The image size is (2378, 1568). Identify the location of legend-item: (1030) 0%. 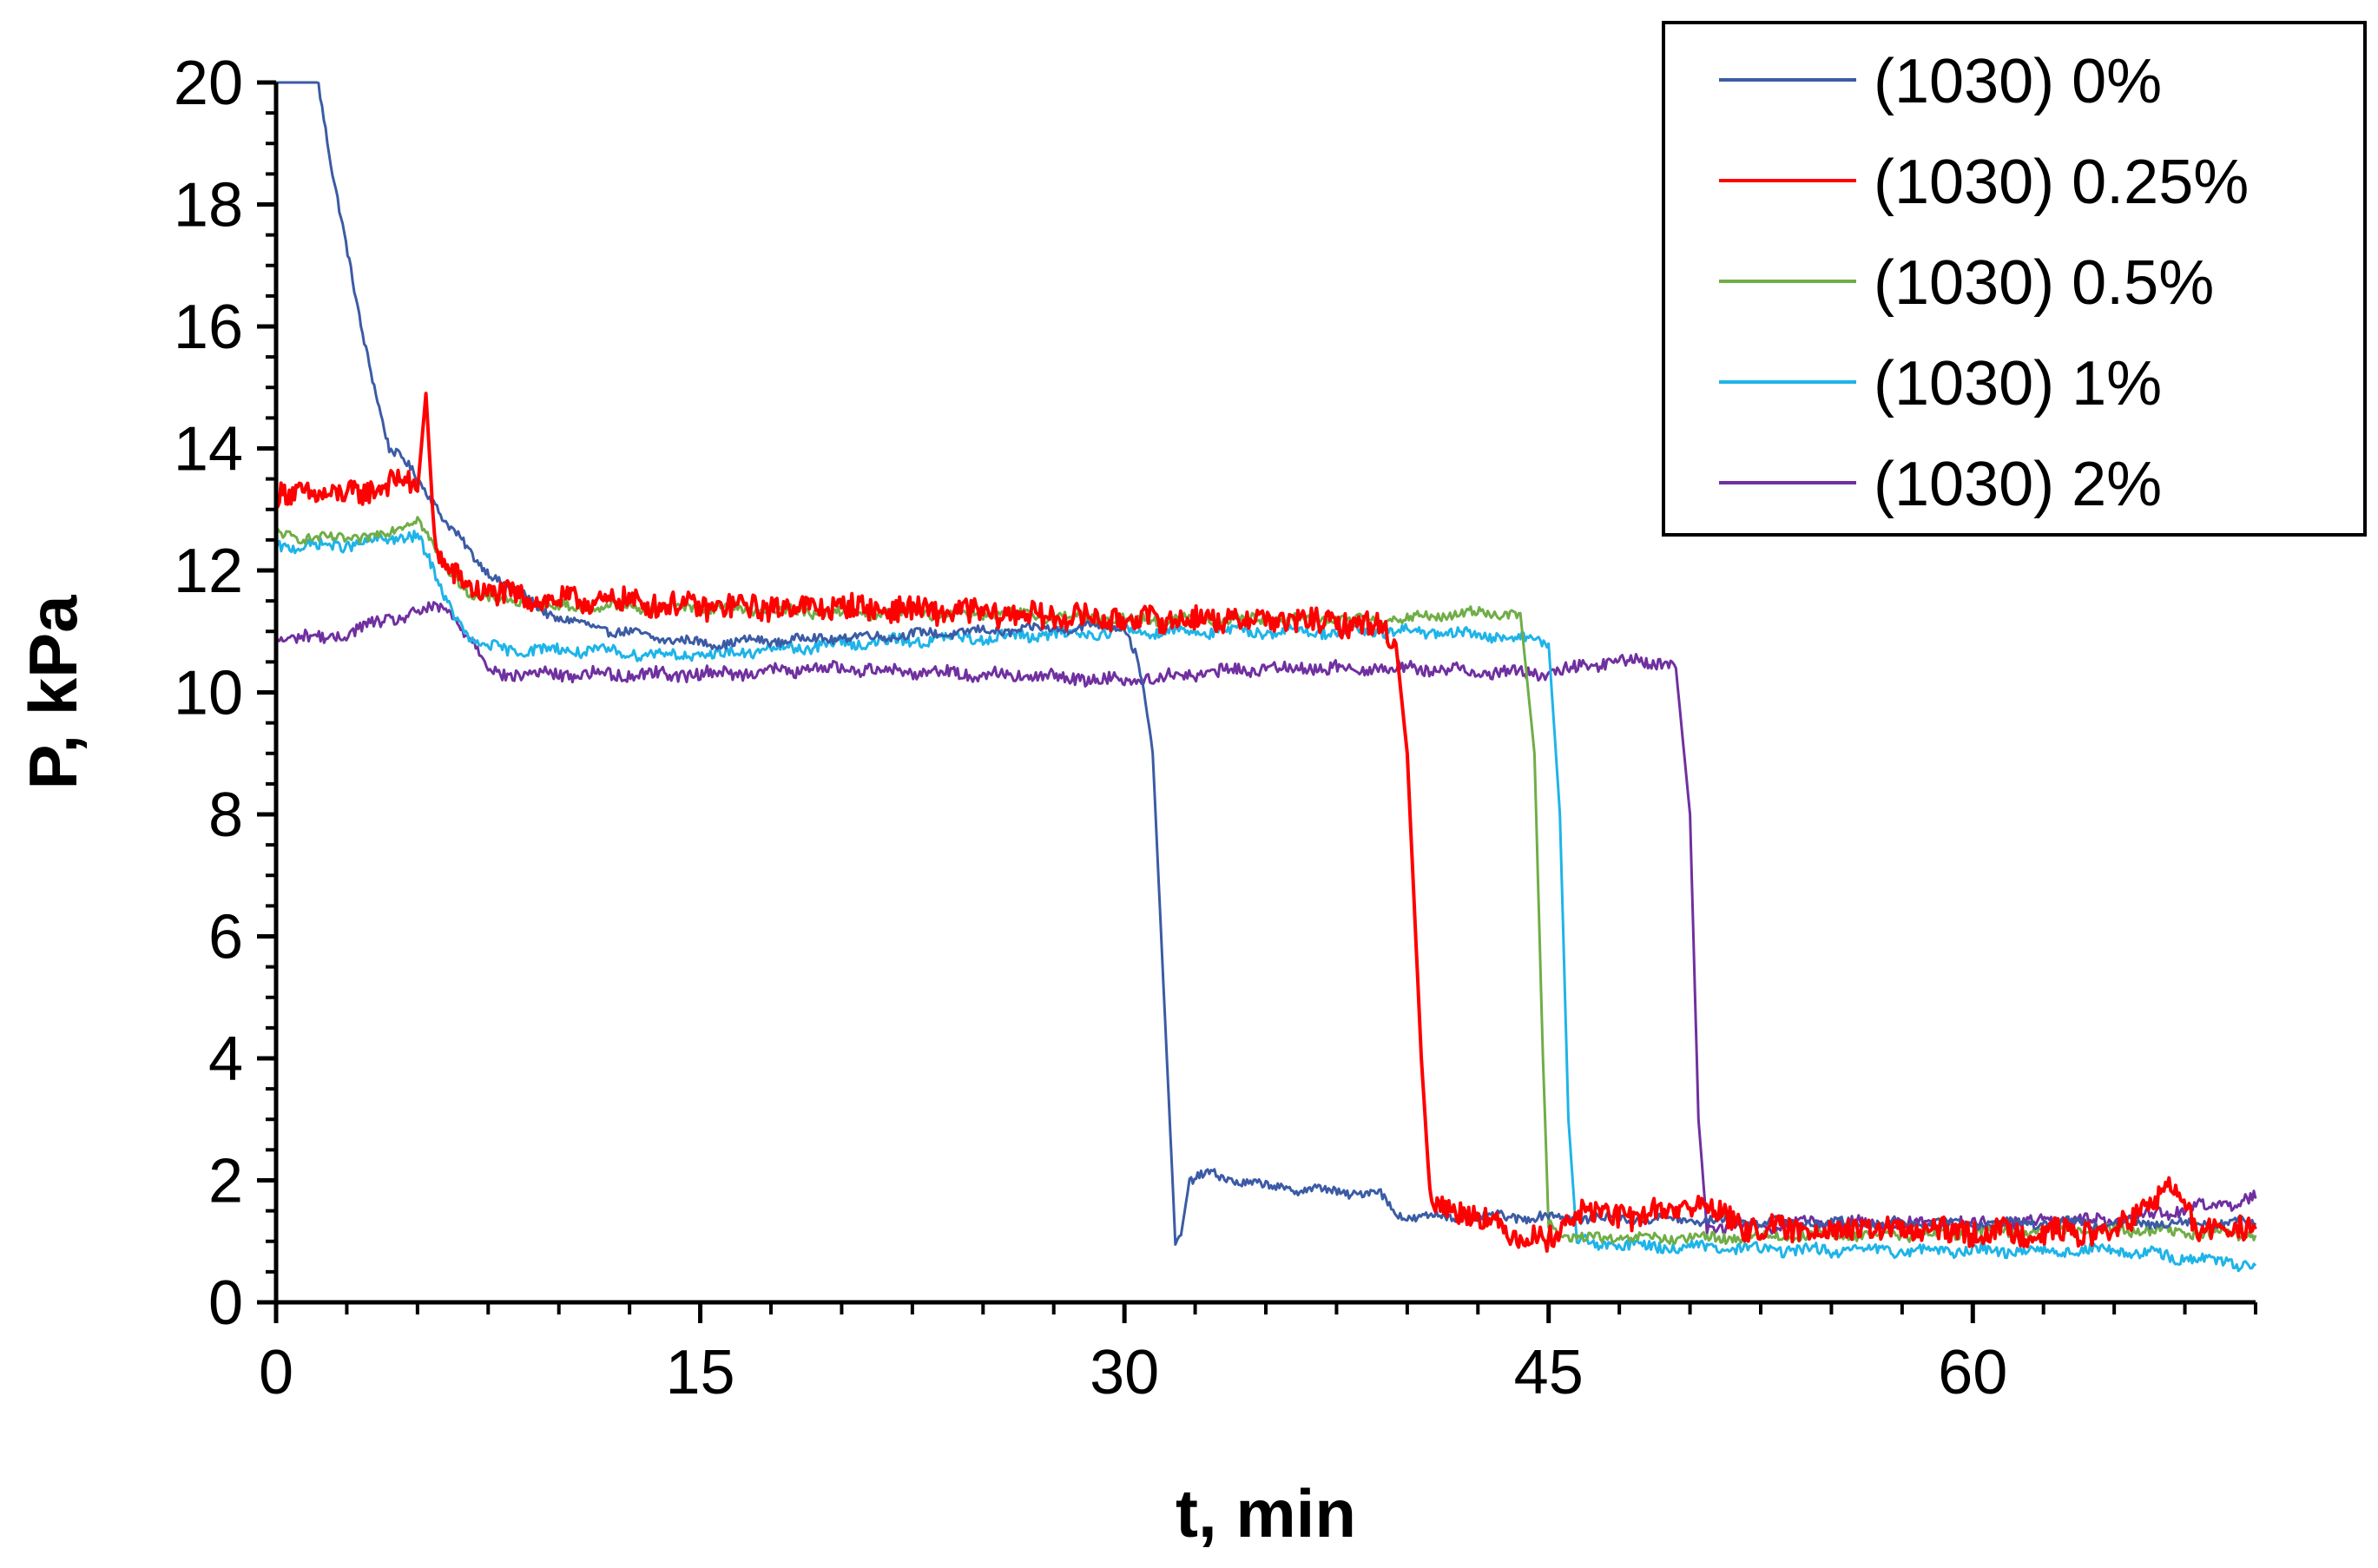
(1941, 81).